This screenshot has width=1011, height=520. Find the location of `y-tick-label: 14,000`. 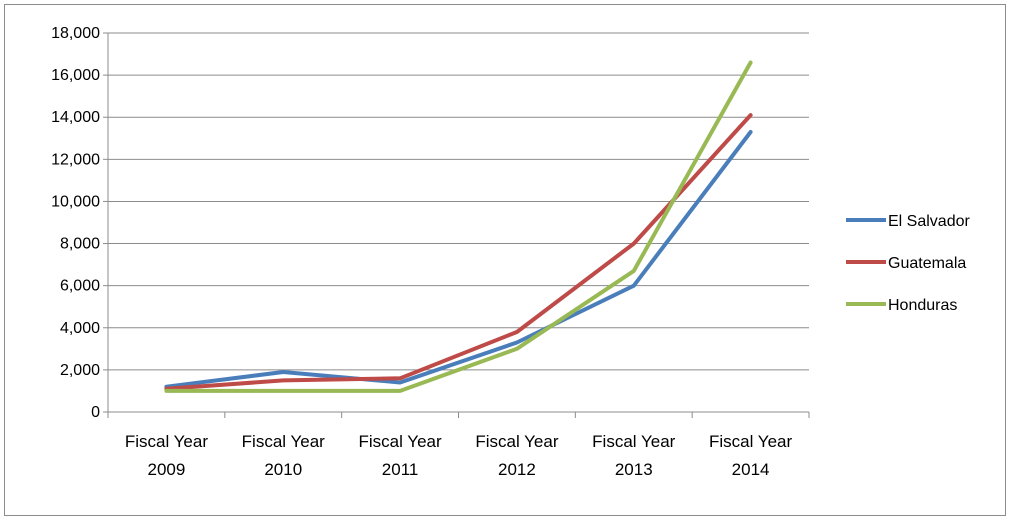

y-tick-label: 14,000 is located at coordinates (75, 117).